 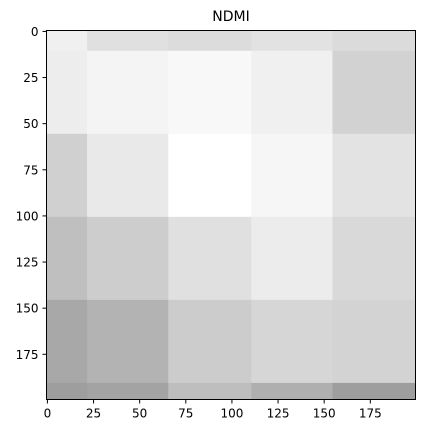 What do you see at coordinates (210, 175) in the screenshot?
I see `heatmap-cell-r2-c2` at bounding box center [210, 175].